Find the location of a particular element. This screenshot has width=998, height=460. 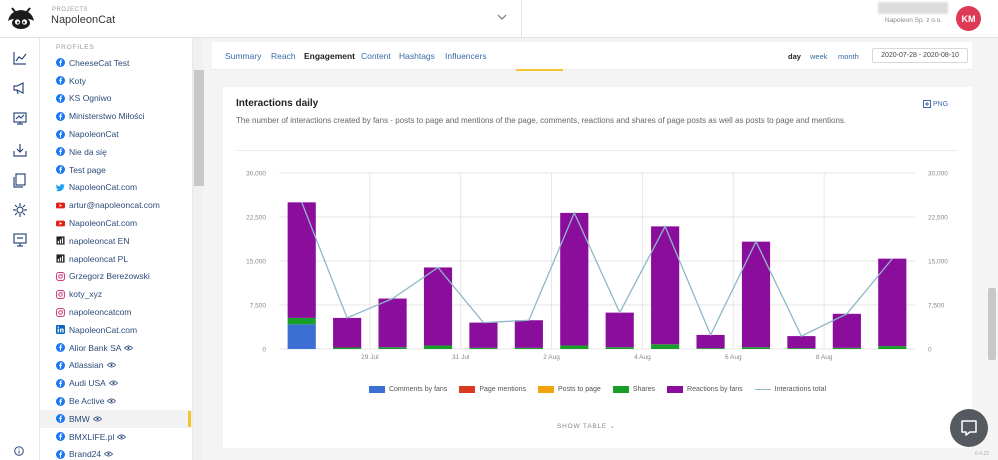

export-png-button: PNG is located at coordinates (935, 104).